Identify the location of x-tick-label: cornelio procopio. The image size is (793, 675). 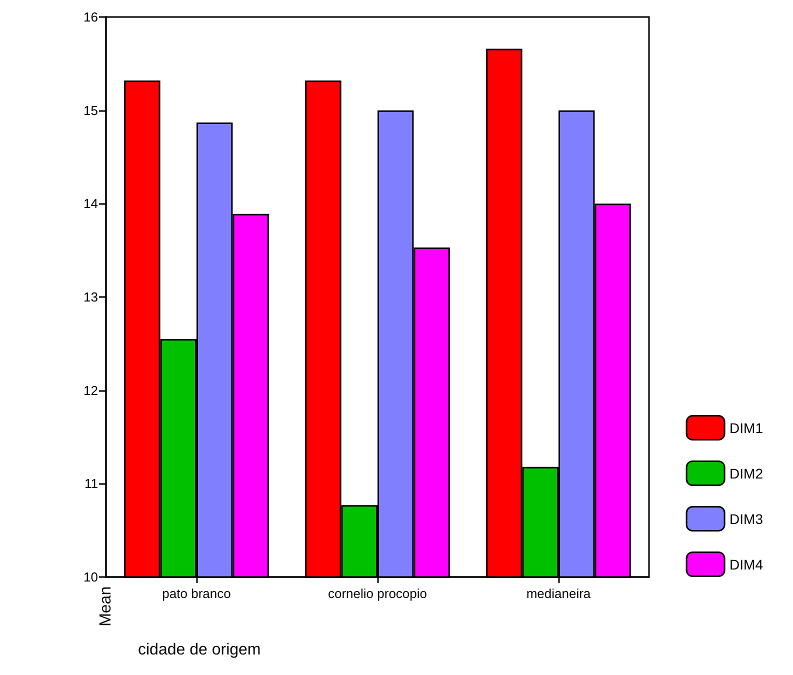
(378, 593).